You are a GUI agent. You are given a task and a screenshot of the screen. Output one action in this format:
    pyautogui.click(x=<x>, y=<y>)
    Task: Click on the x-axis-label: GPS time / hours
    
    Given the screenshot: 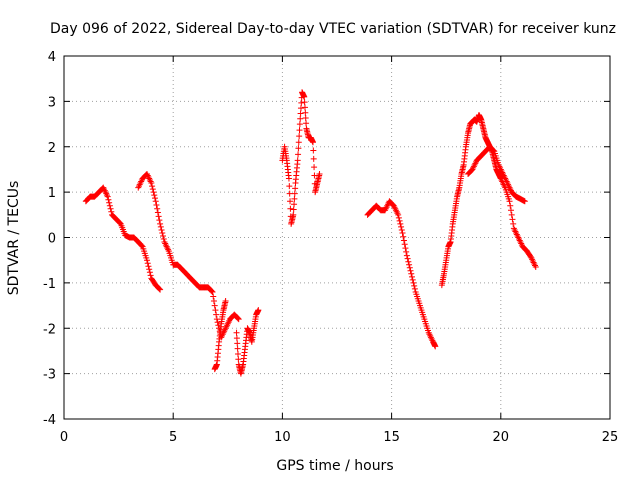 What is the action you would take?
    pyautogui.click(x=334, y=466)
    